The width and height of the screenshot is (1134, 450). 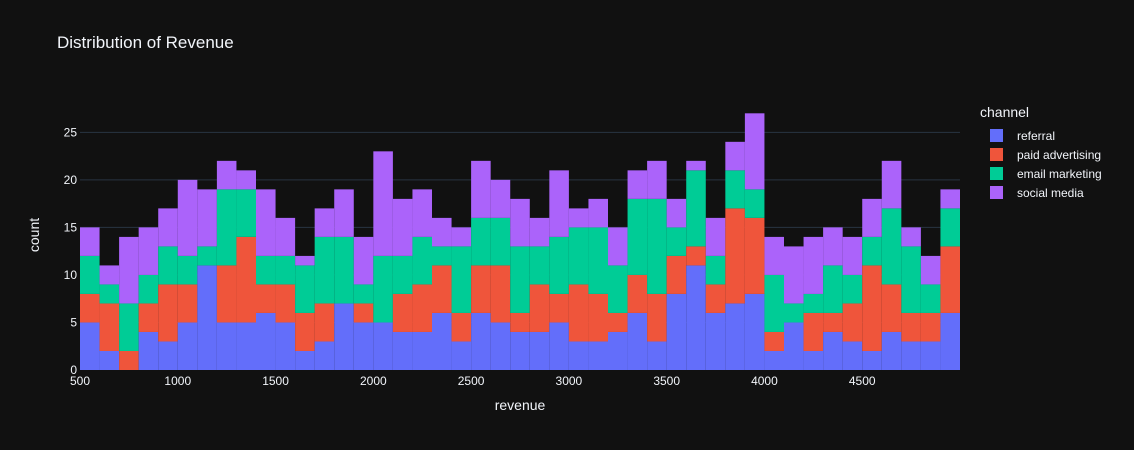 I want to click on legend-title: channel, so click(x=1005, y=112).